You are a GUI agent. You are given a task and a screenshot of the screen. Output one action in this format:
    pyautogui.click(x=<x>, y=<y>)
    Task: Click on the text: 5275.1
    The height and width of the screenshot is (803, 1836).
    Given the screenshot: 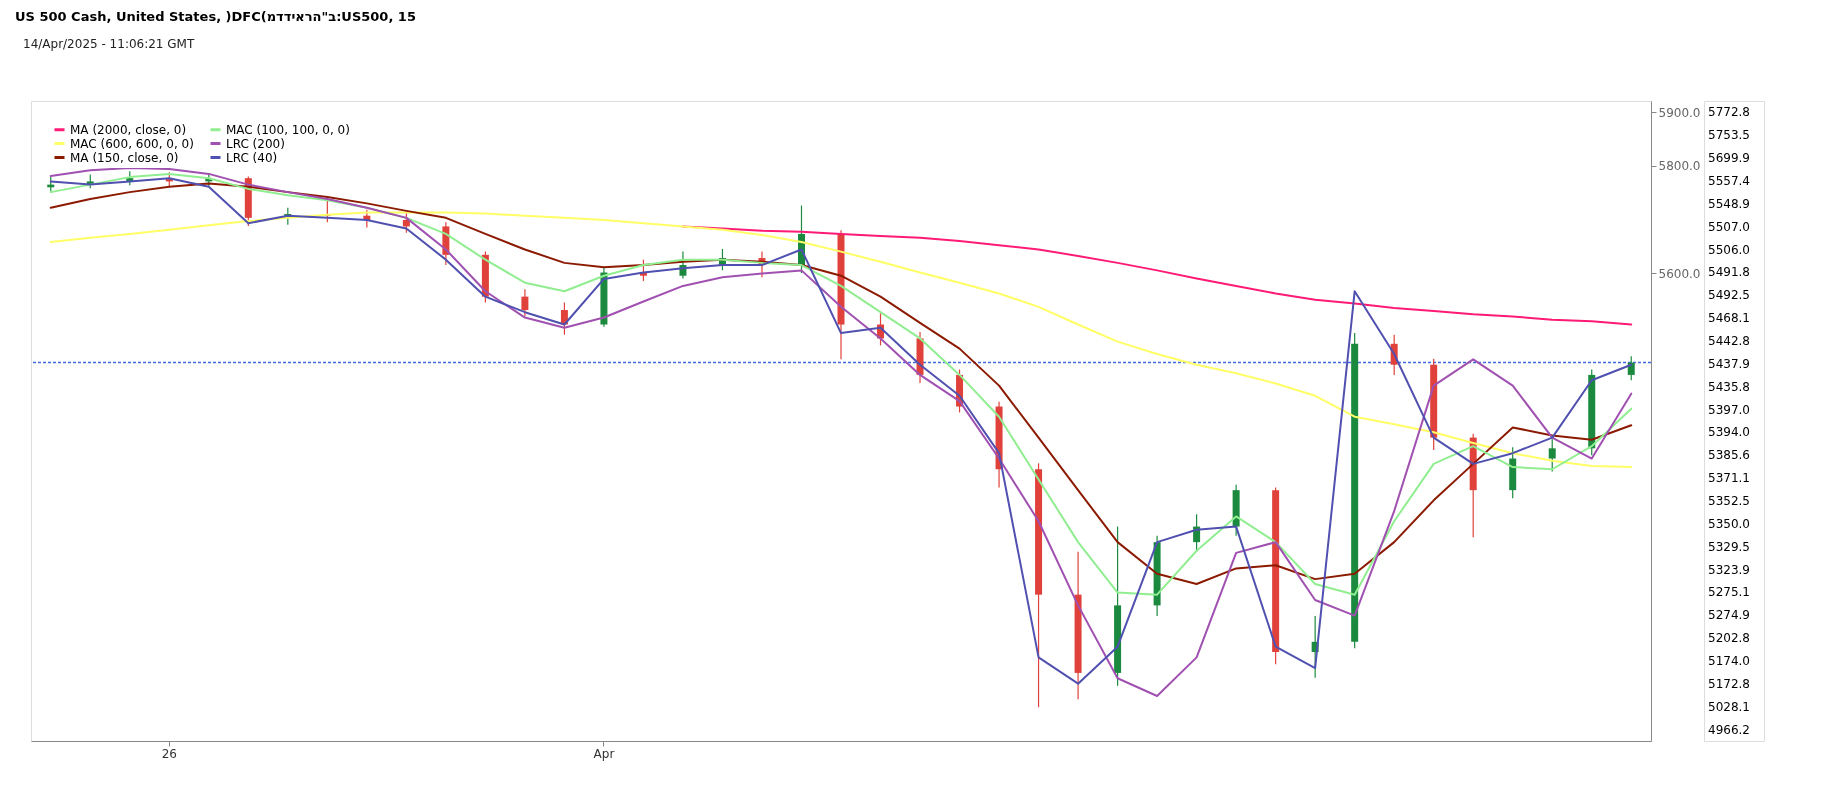 What is the action you would take?
    pyautogui.click(x=1729, y=592)
    